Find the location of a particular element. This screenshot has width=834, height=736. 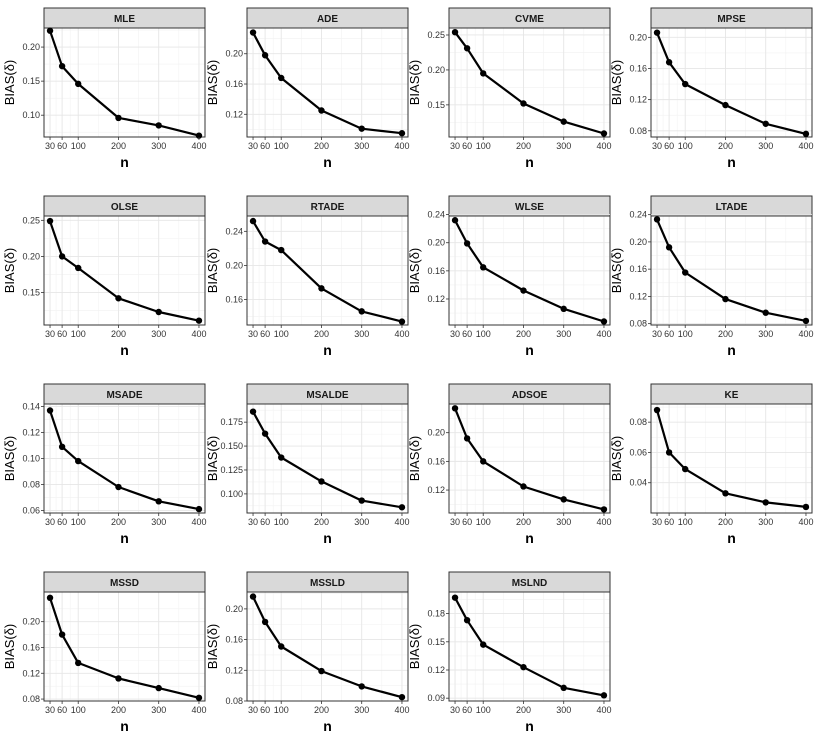

y-tick-label: 0.150 is located at coordinates (231, 446).